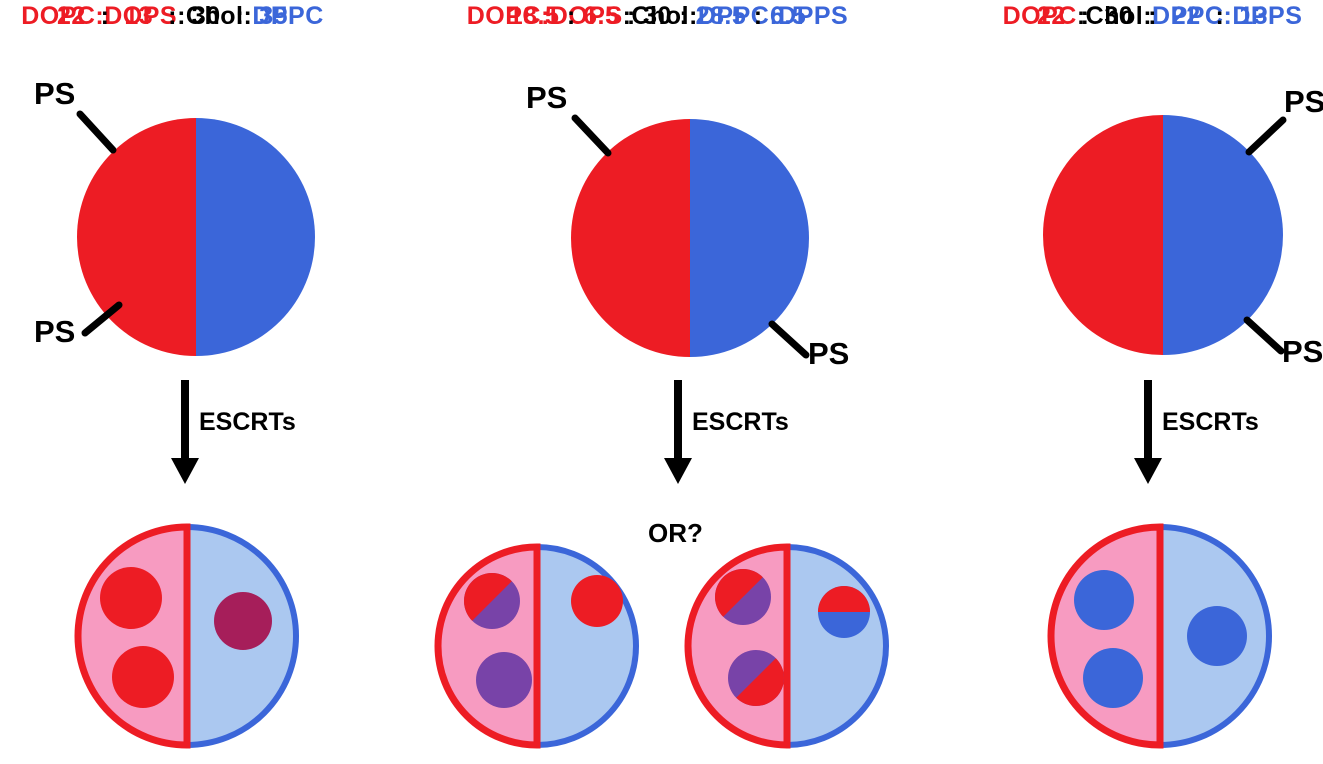 Image resolution: width=1323 pixels, height=764 pixels. I want to click on text-segment: DOPC, so click(1039, 16).